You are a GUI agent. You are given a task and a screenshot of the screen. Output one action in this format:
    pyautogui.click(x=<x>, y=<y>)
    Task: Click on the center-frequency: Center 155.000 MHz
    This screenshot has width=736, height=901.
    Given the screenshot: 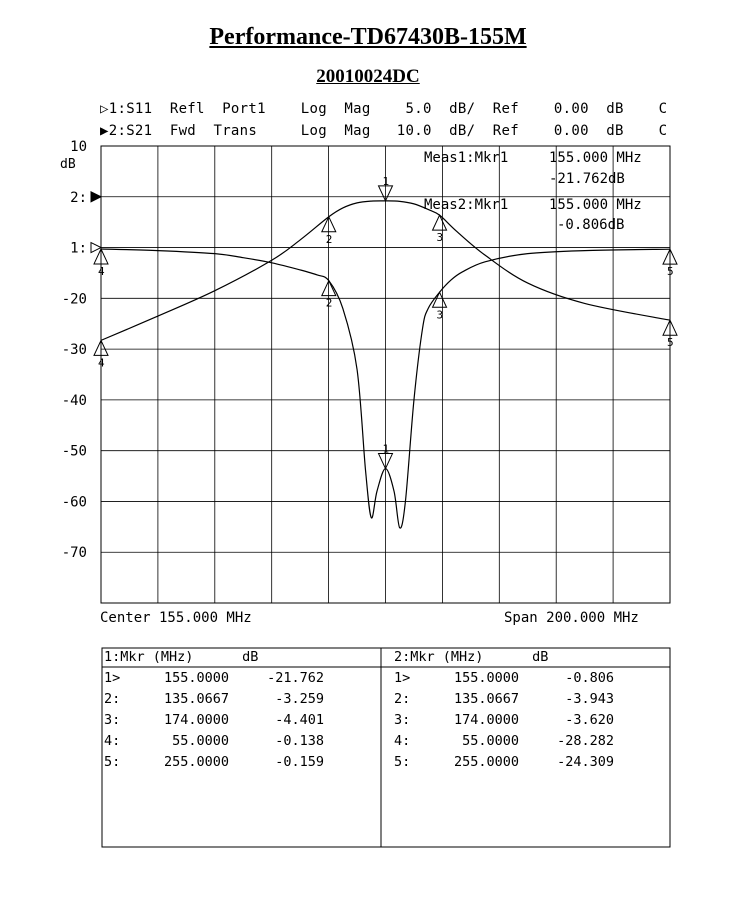 What is the action you would take?
    pyautogui.click(x=176, y=618)
    